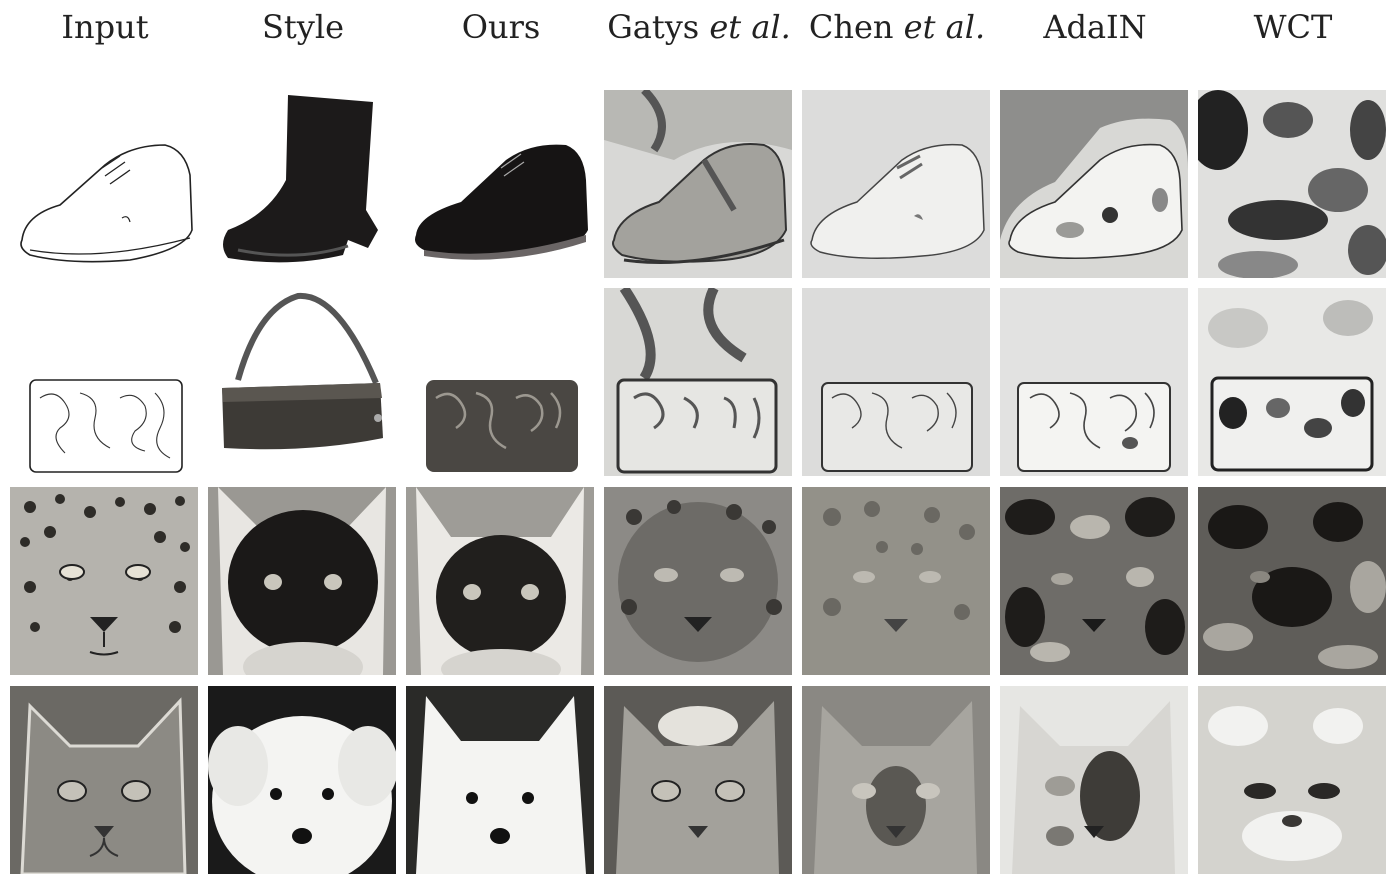 The width and height of the screenshot is (1400, 894). I want to click on cell-shoe-chen, so click(896, 184).